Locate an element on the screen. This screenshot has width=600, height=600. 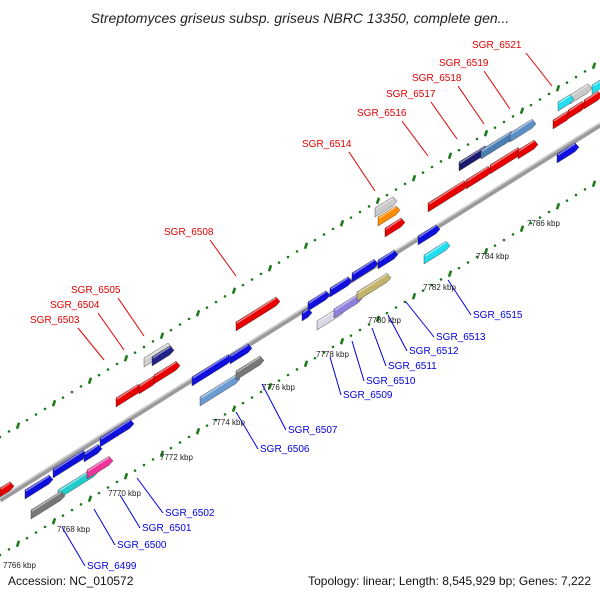
forward-gene-label: SGR_6521 is located at coordinates (497, 45).